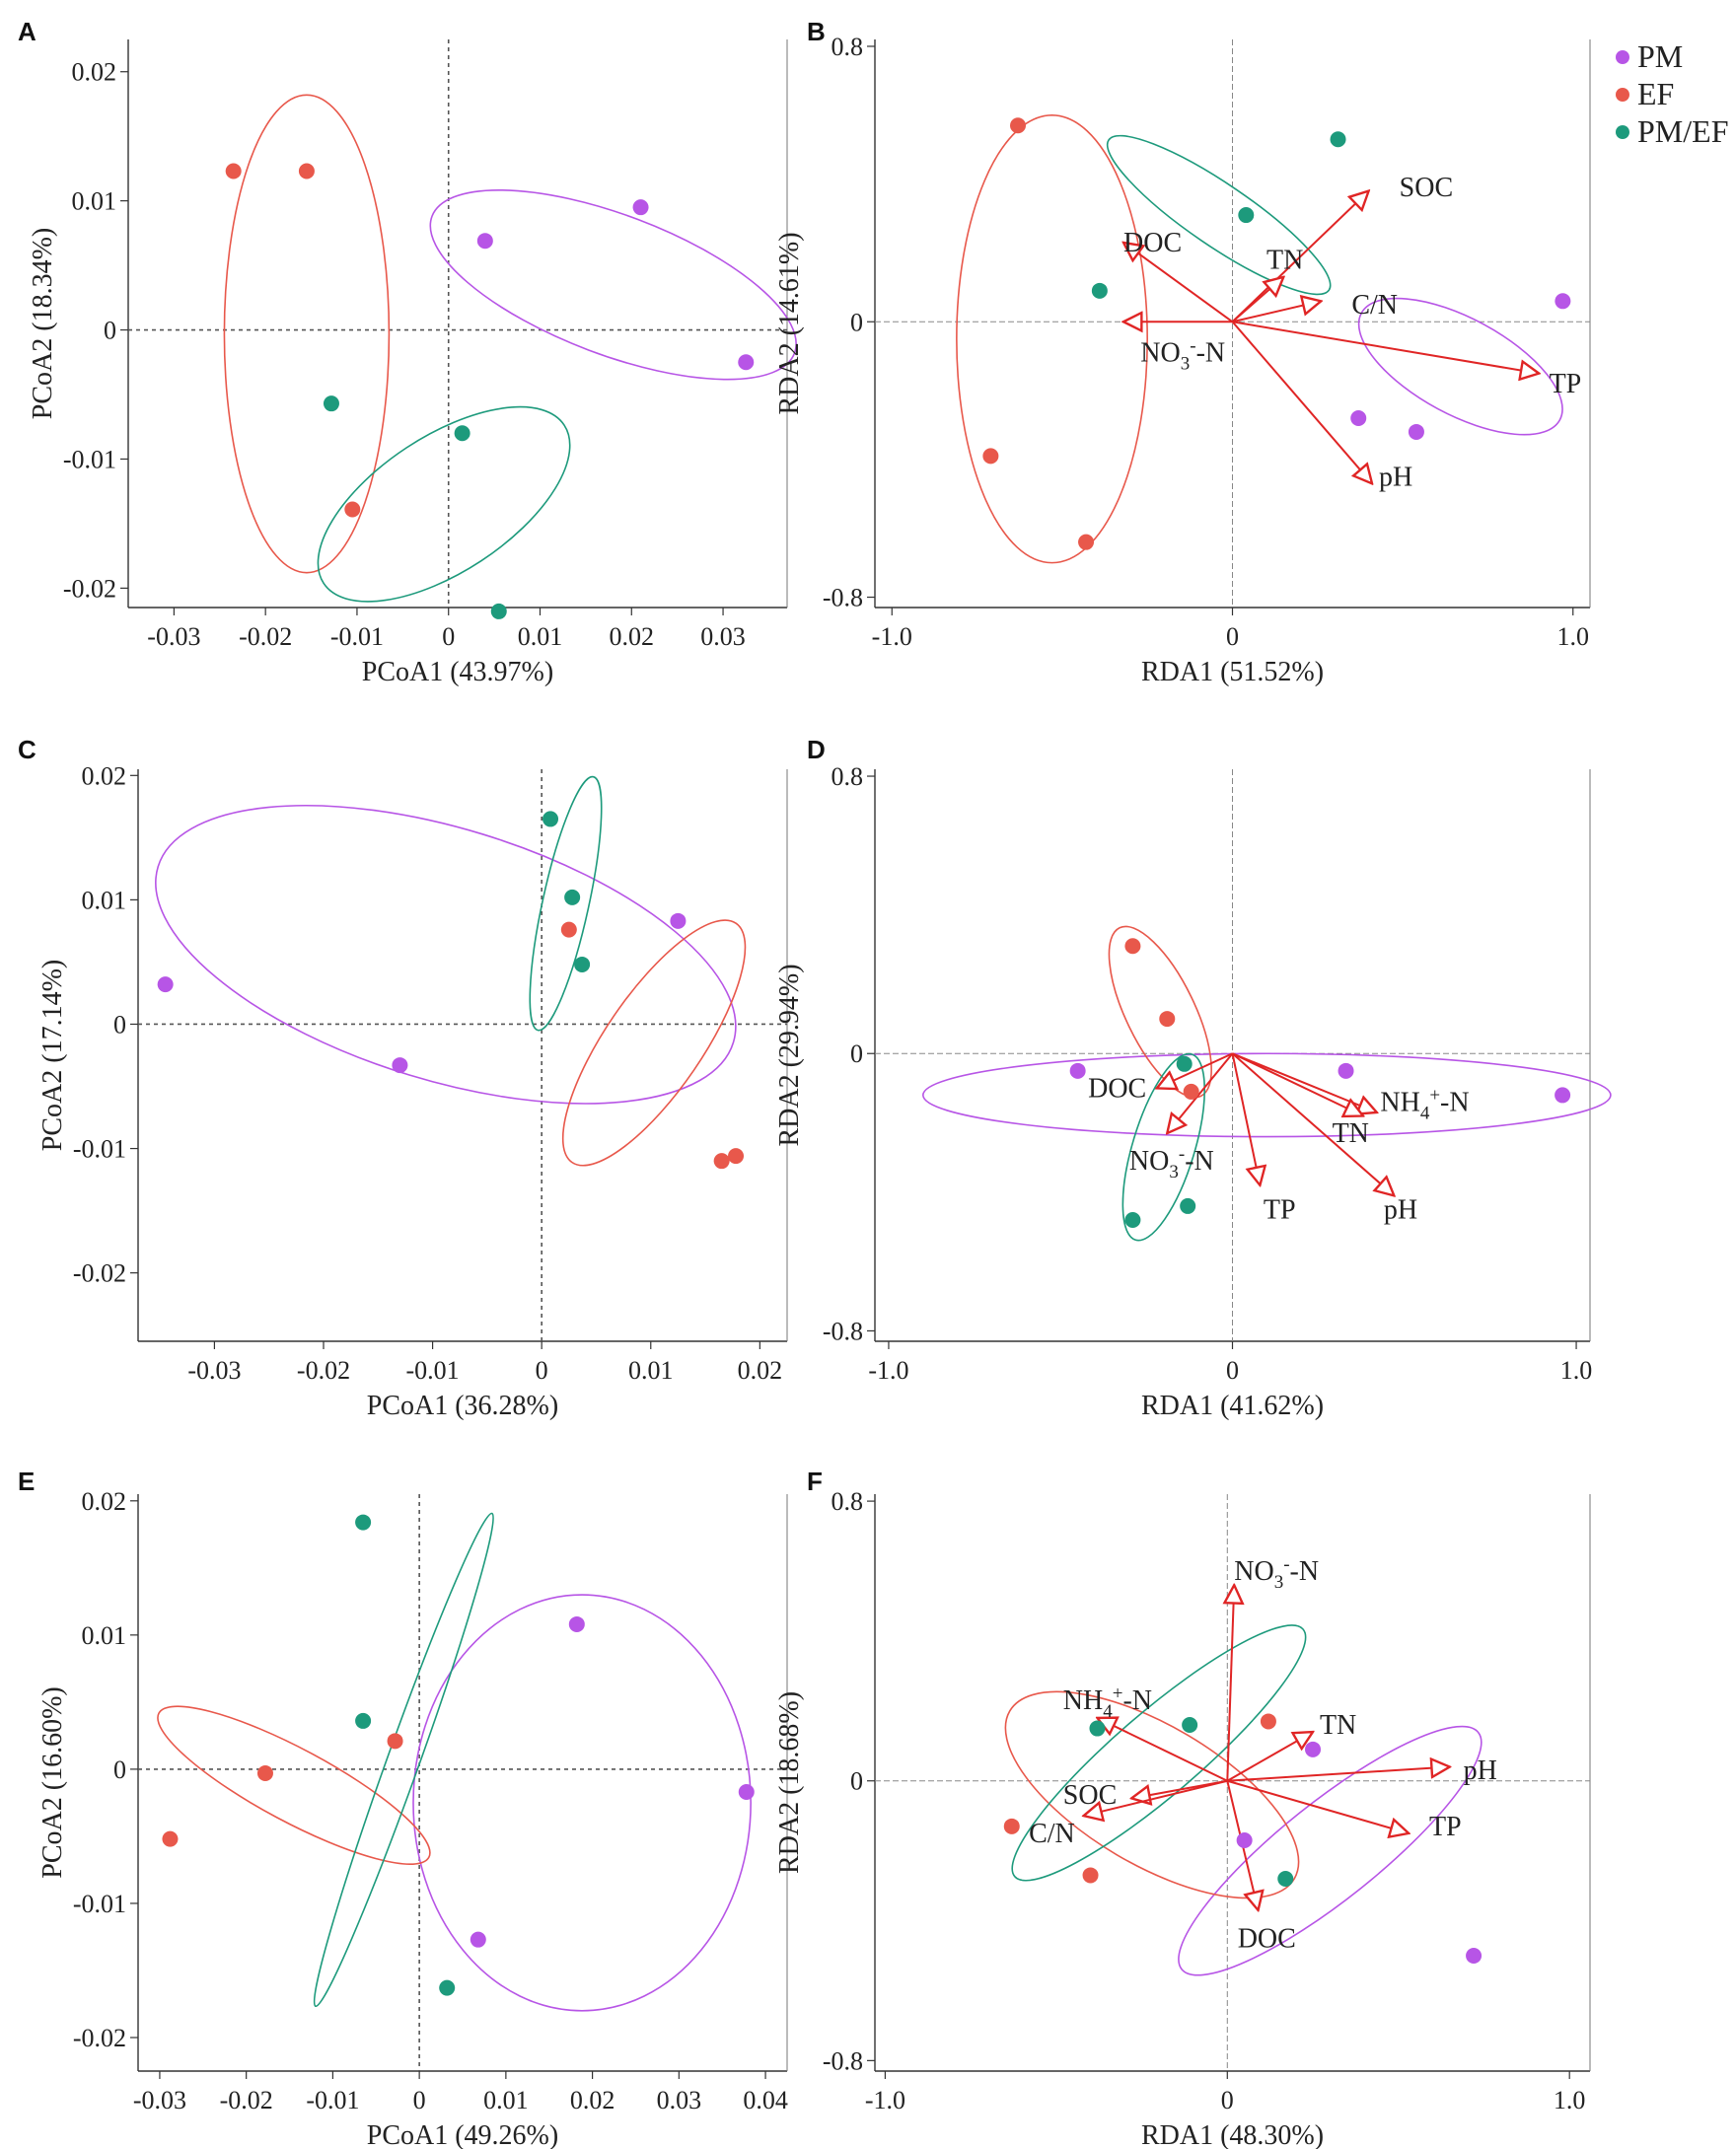 Image resolution: width=1736 pixels, height=2149 pixels. Describe the element at coordinates (816, 749) in the screenshot. I see `panel-letter: D` at that location.